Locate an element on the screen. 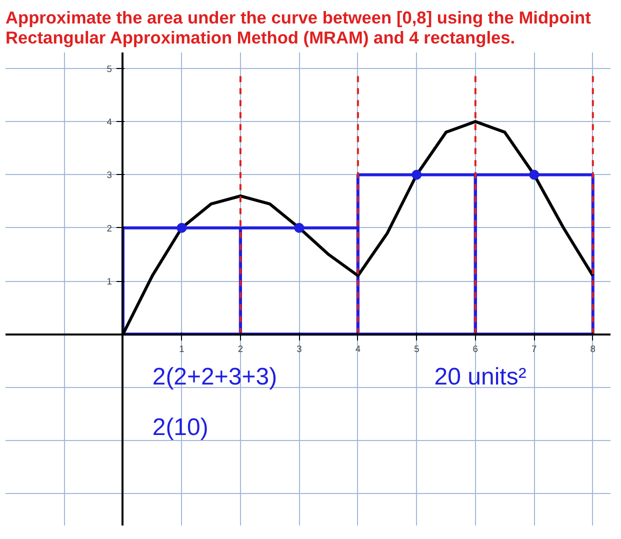 The height and width of the screenshot is (539, 621). annotation: 2(10) is located at coordinates (180, 427).